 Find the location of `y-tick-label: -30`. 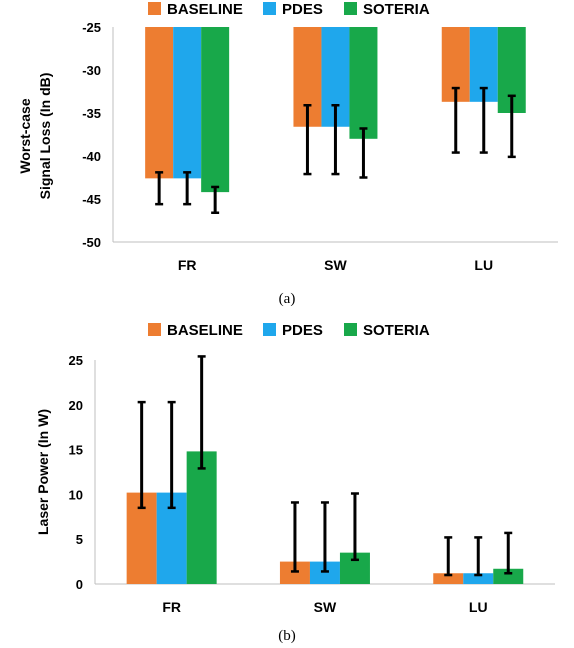

y-tick-label: -30 is located at coordinates (91, 70).